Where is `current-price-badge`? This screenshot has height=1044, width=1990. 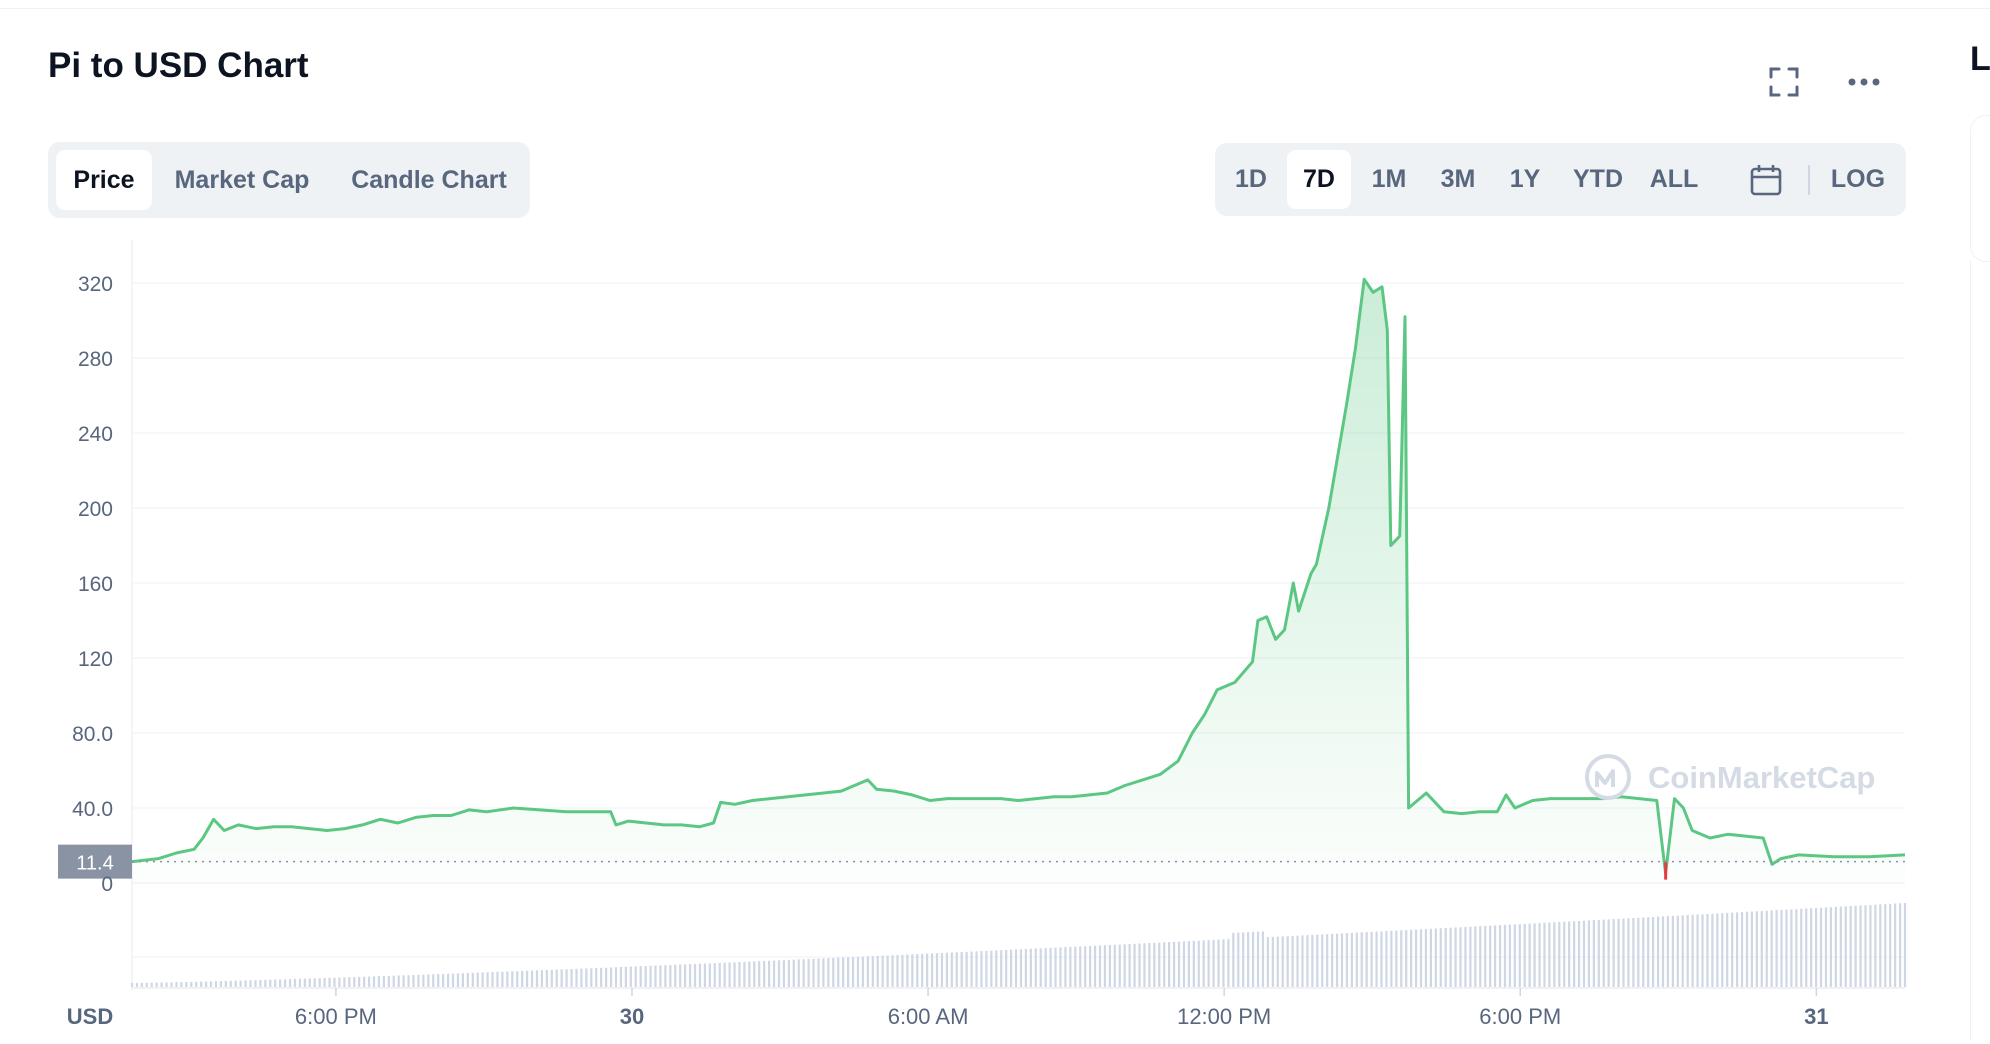
current-price-badge is located at coordinates (95, 861).